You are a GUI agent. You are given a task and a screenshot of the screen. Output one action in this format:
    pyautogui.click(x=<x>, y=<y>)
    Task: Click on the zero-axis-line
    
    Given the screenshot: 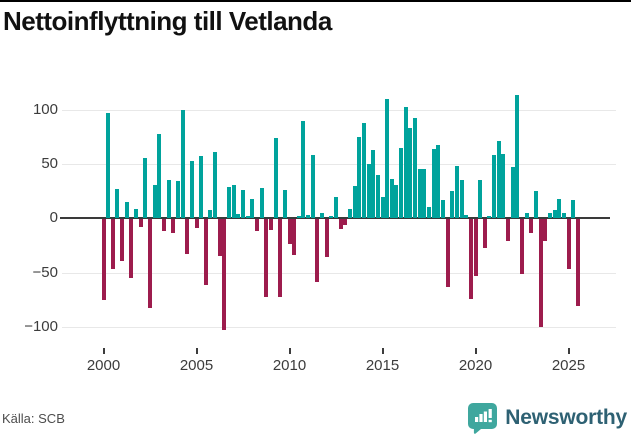 What is the action you would take?
    pyautogui.click(x=335, y=218)
    